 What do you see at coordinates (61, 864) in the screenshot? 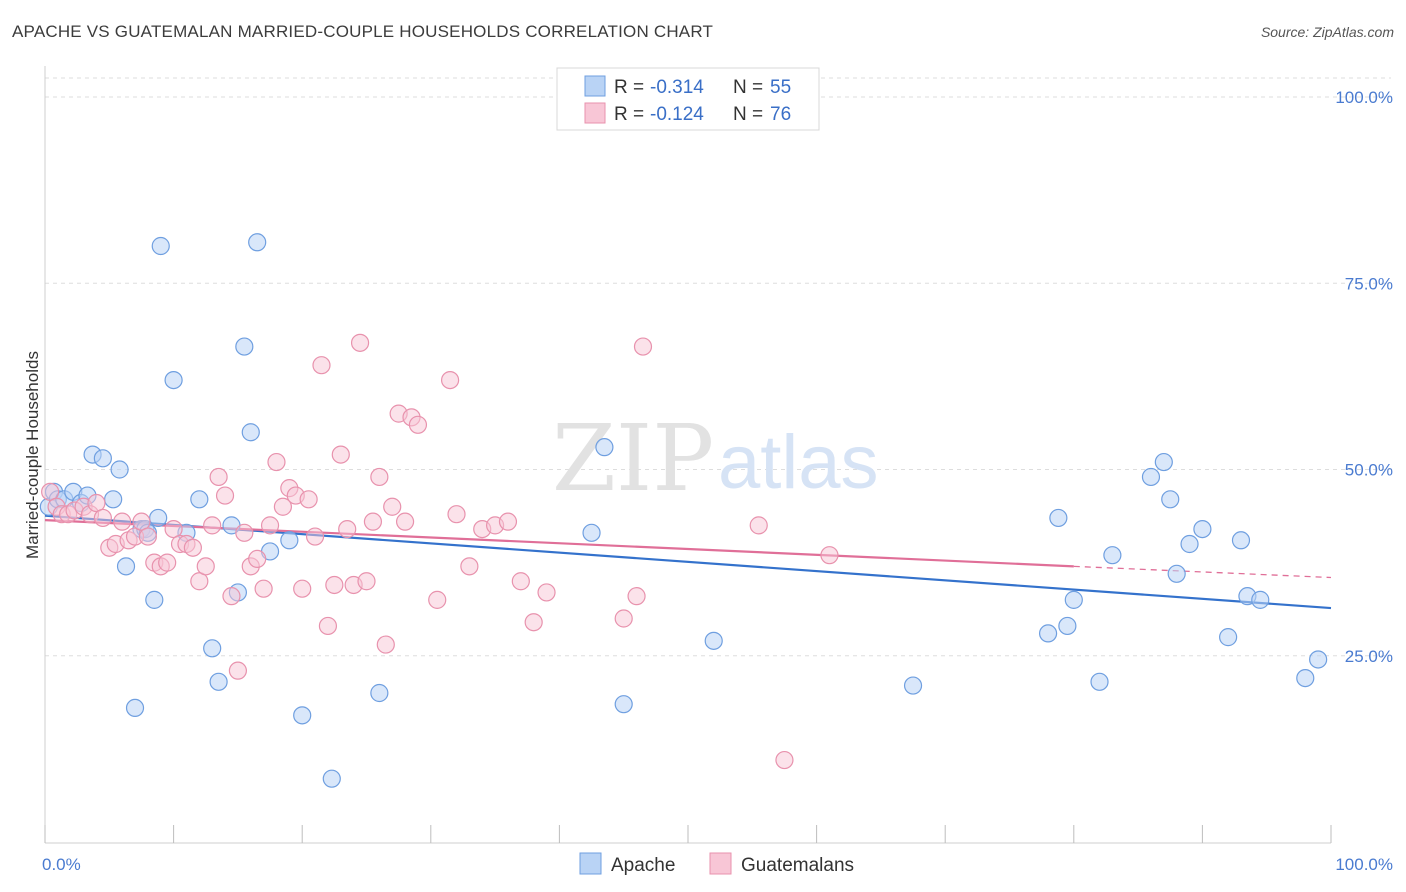
I see `x-tick-label: 0.0%` at bounding box center [61, 864].